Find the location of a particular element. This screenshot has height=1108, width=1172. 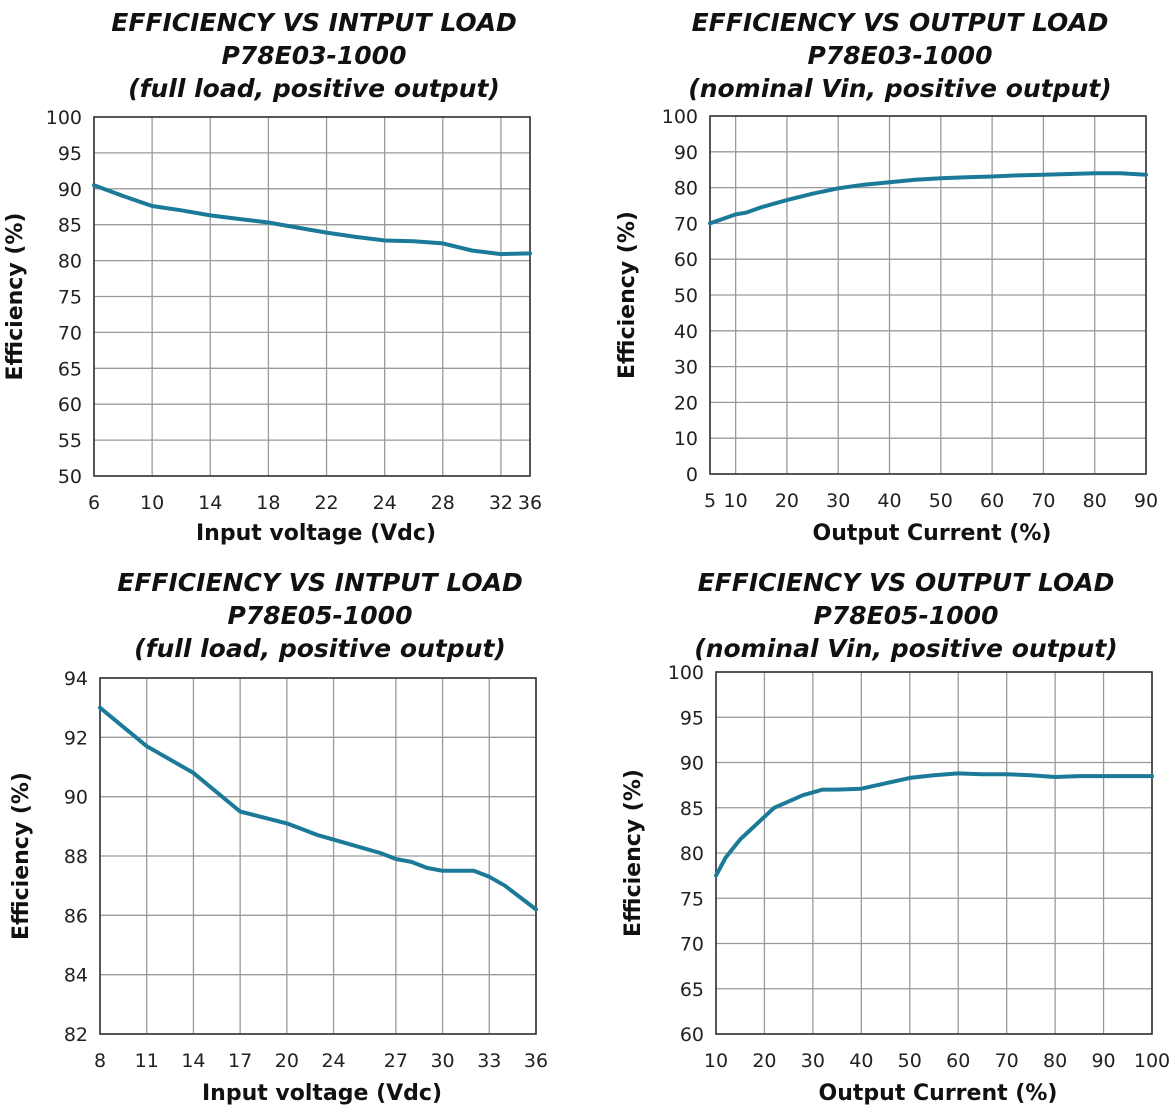

y-tick-label: 30 is located at coordinates (686, 368).